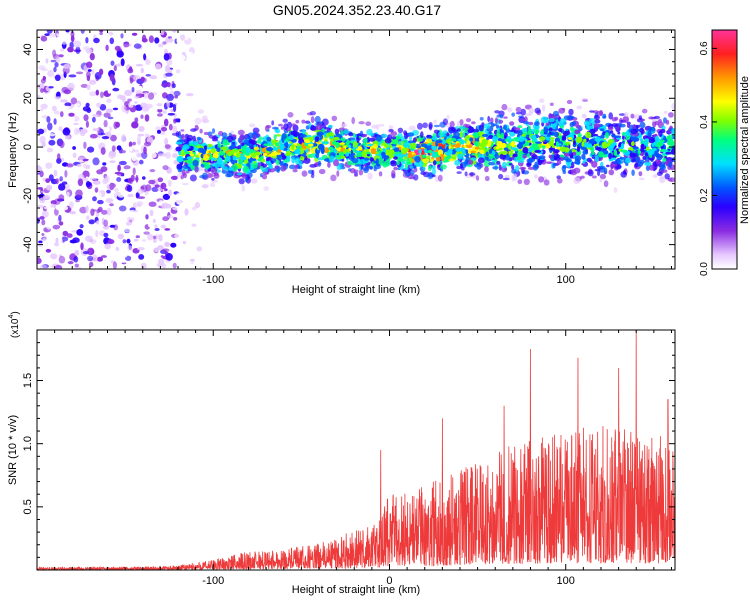 This screenshot has width=750, height=600. Describe the element at coordinates (356, 290) in the screenshot. I see `spectrogram-xlabel: Height of straight line (km)` at that location.